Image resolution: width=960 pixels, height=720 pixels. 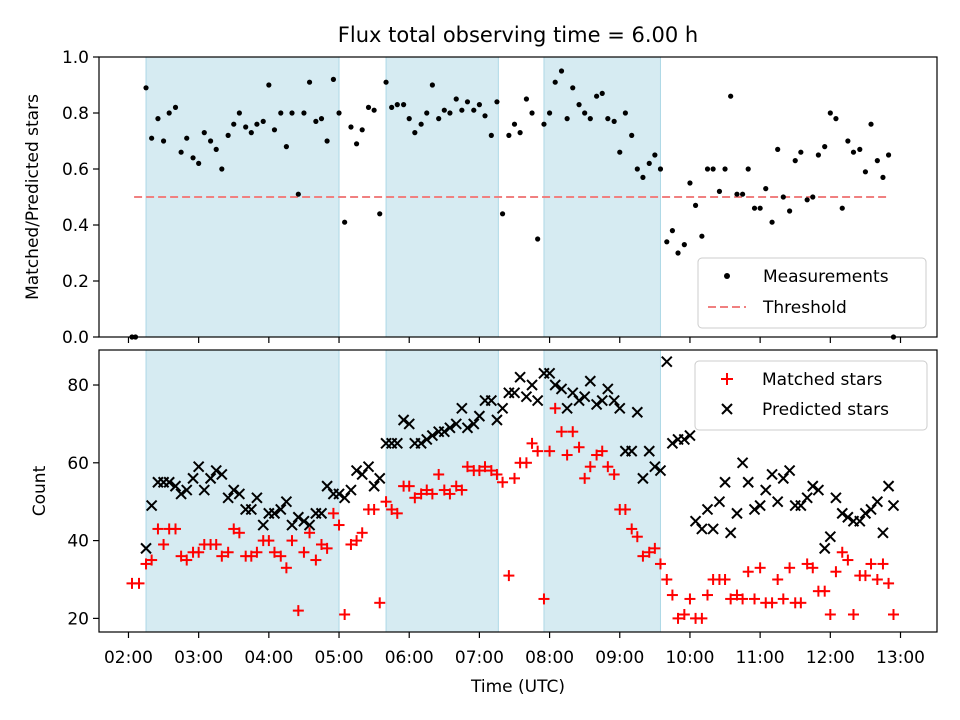 What do you see at coordinates (900, 658) in the screenshot?
I see `x-tick-label: 13:00` at bounding box center [900, 658].